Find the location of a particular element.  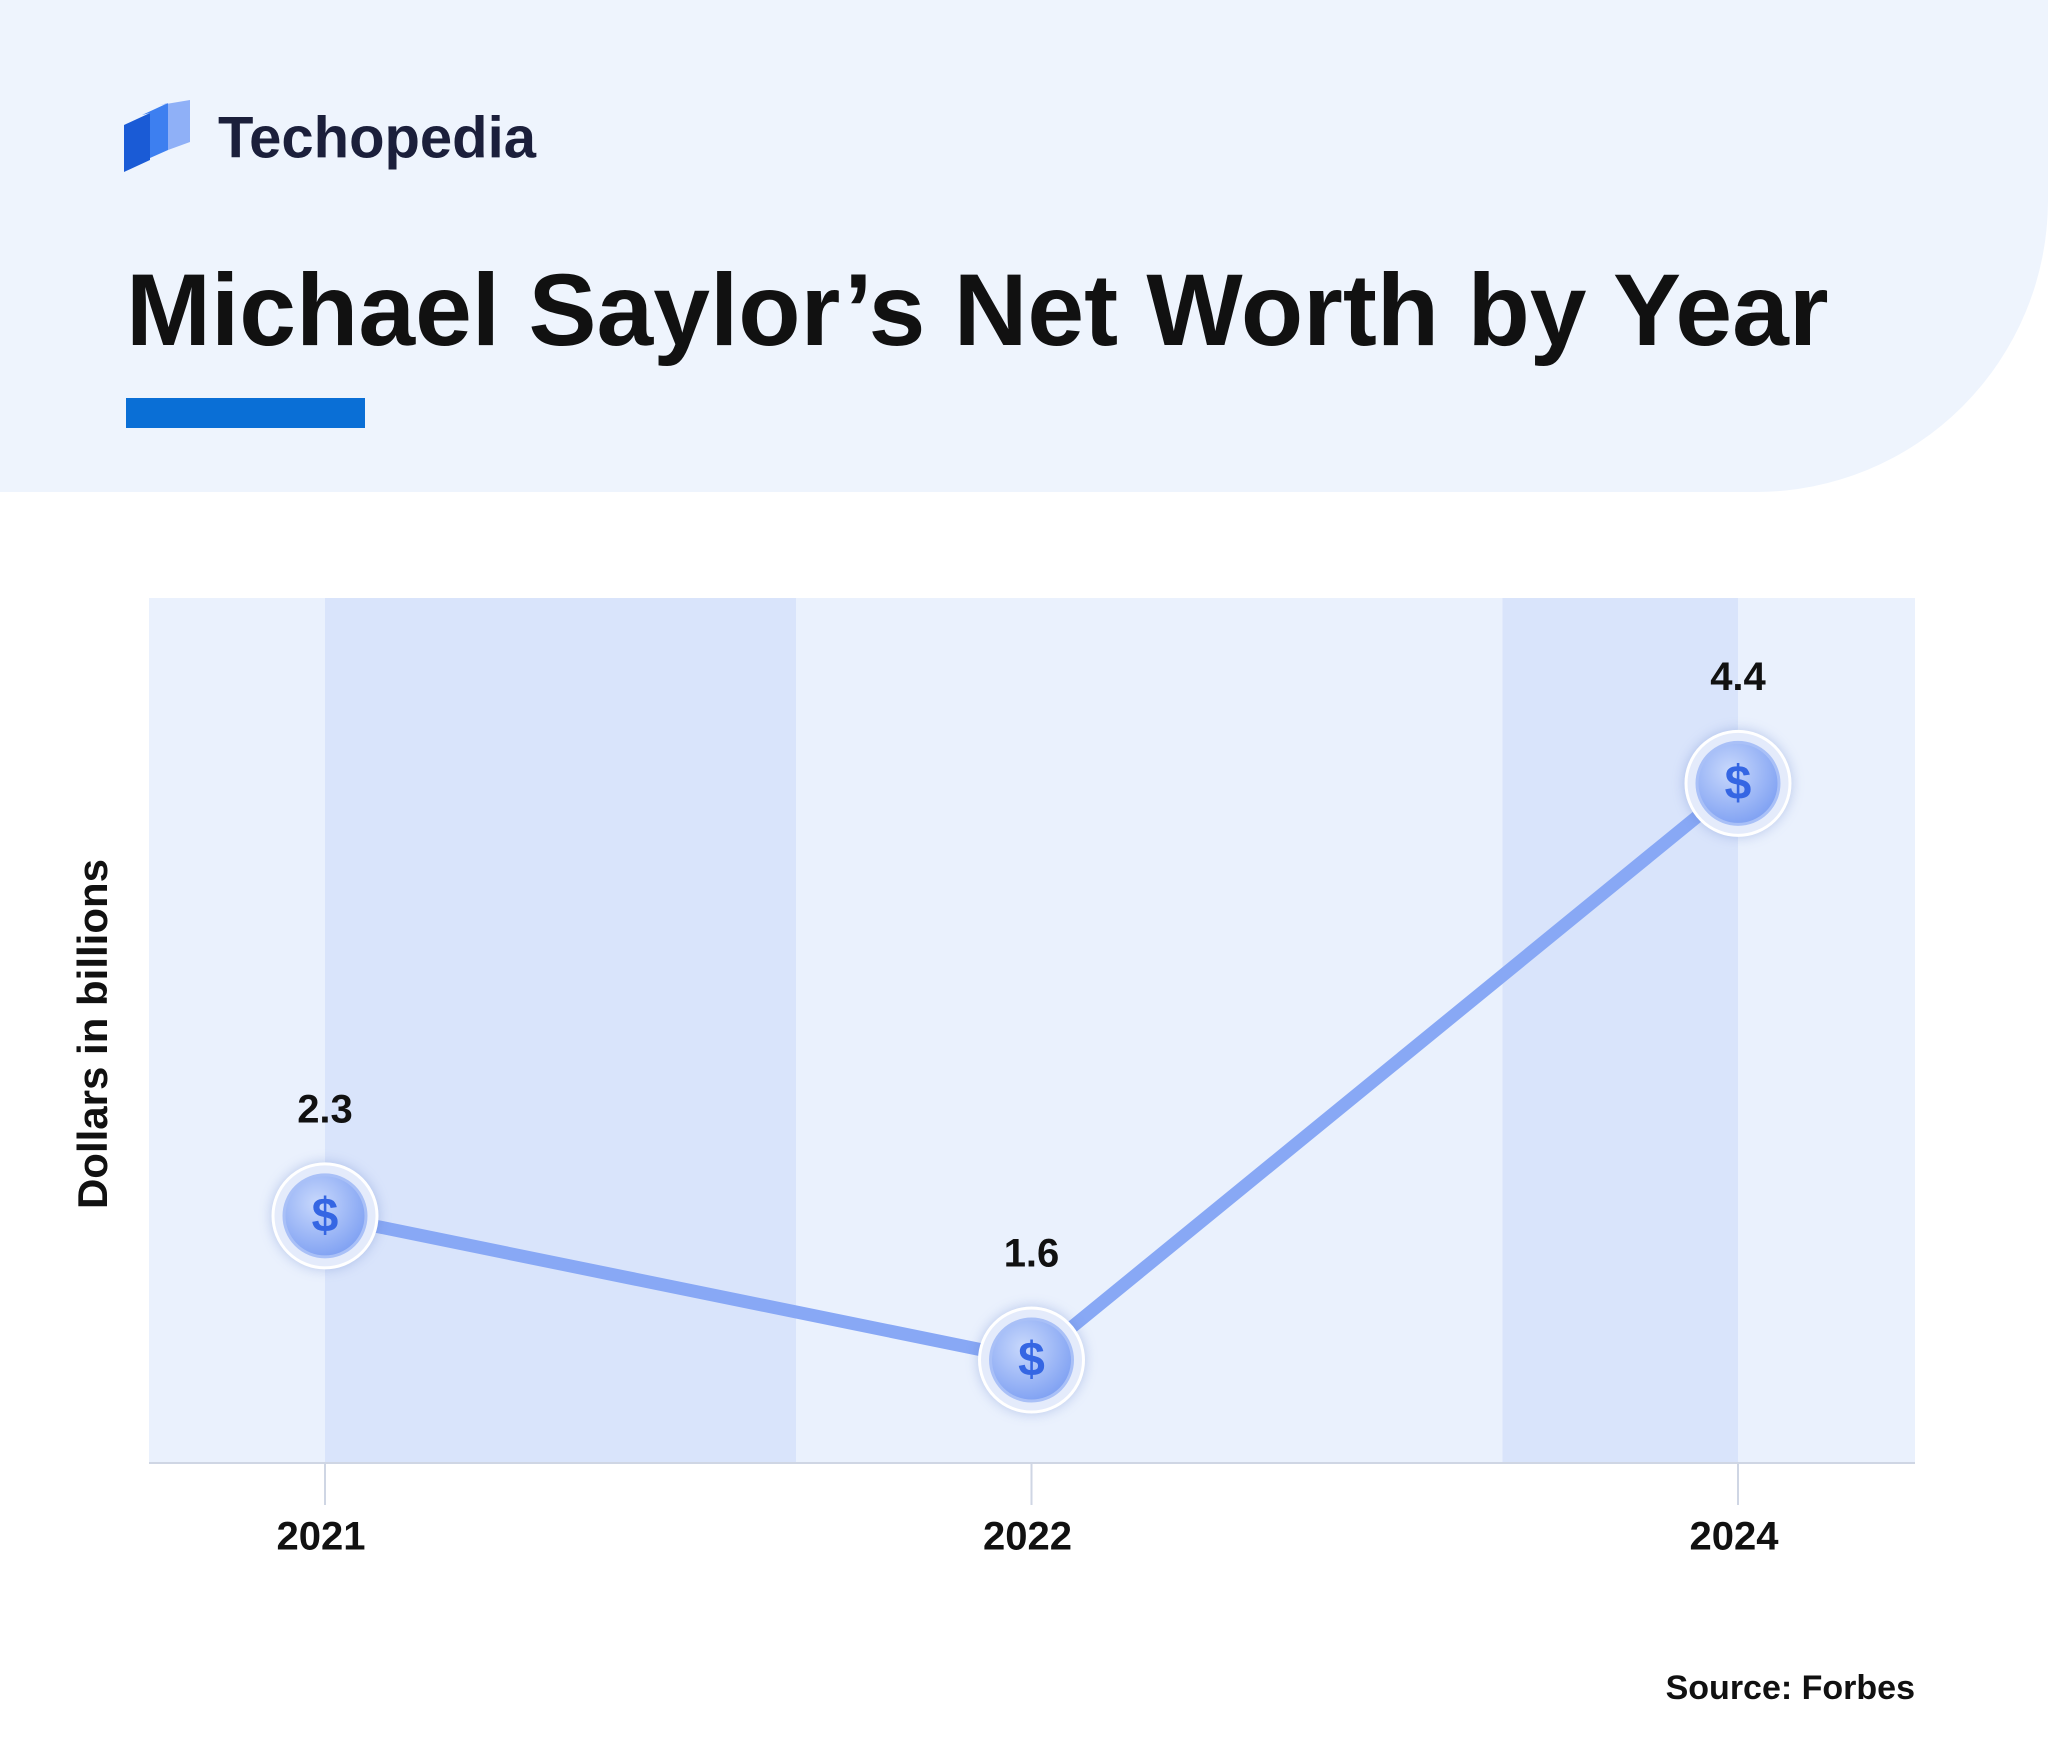

value-label: 1.6 is located at coordinates (1032, 1254).